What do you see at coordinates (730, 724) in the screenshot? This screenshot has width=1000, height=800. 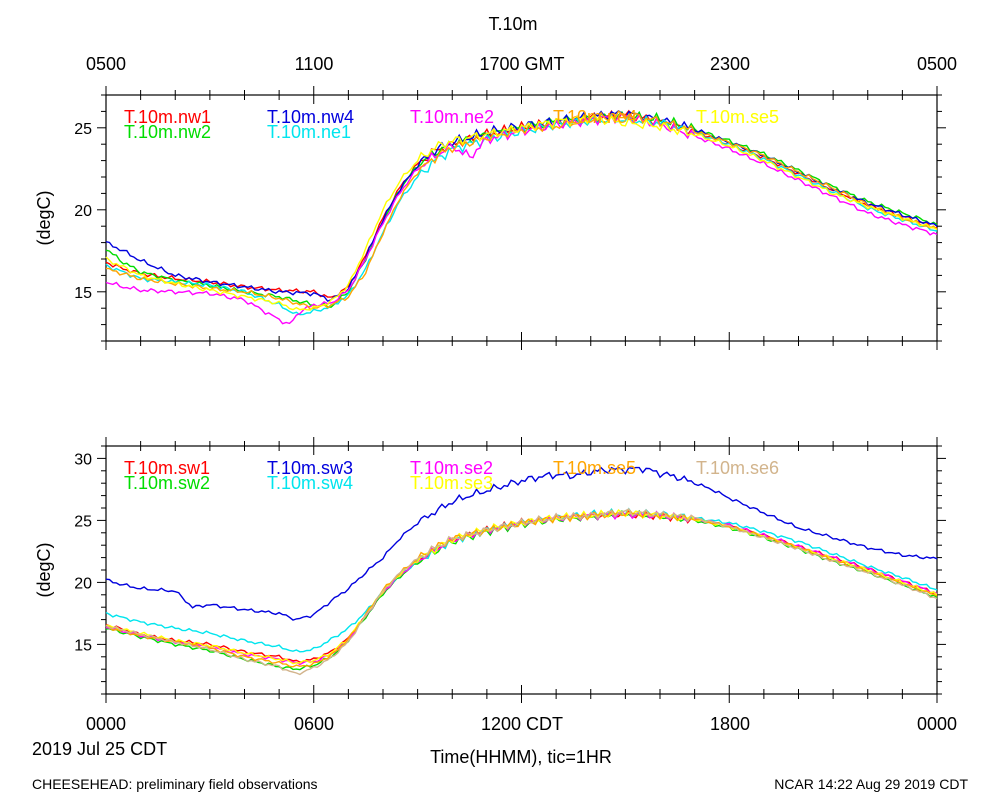 I see `bottom-tick-label: 1800` at bounding box center [730, 724].